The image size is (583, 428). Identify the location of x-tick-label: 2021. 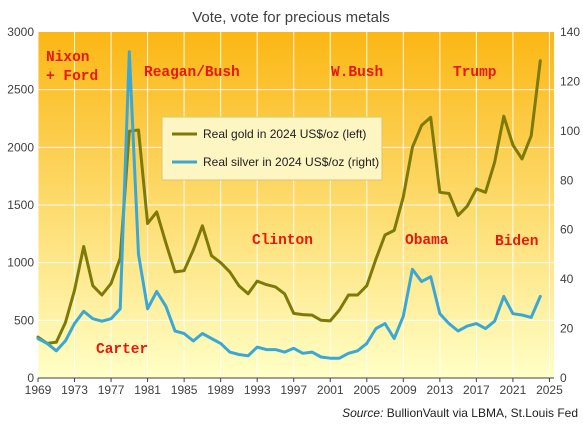
(513, 390).